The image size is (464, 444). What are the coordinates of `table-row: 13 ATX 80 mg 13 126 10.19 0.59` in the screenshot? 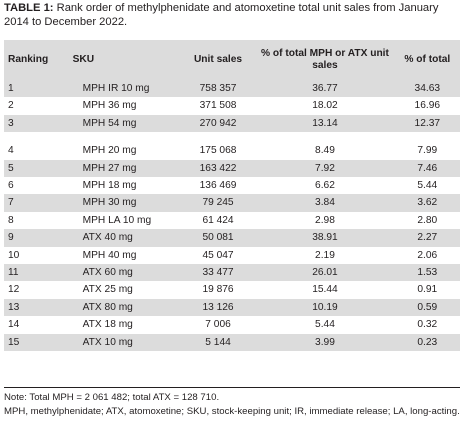 It's located at (232, 307).